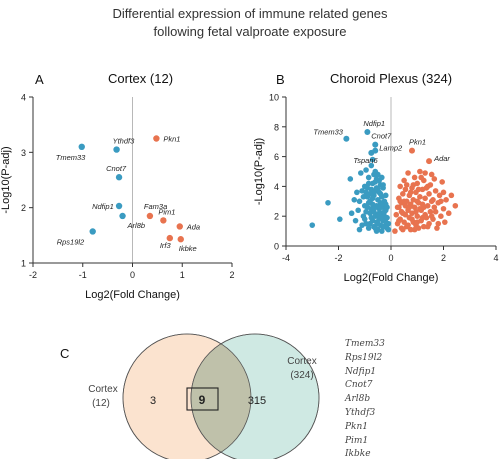 This screenshot has height=462, width=500. Describe the element at coordinates (255, 396) in the screenshot. I see `venn-circle-choroid` at that location.